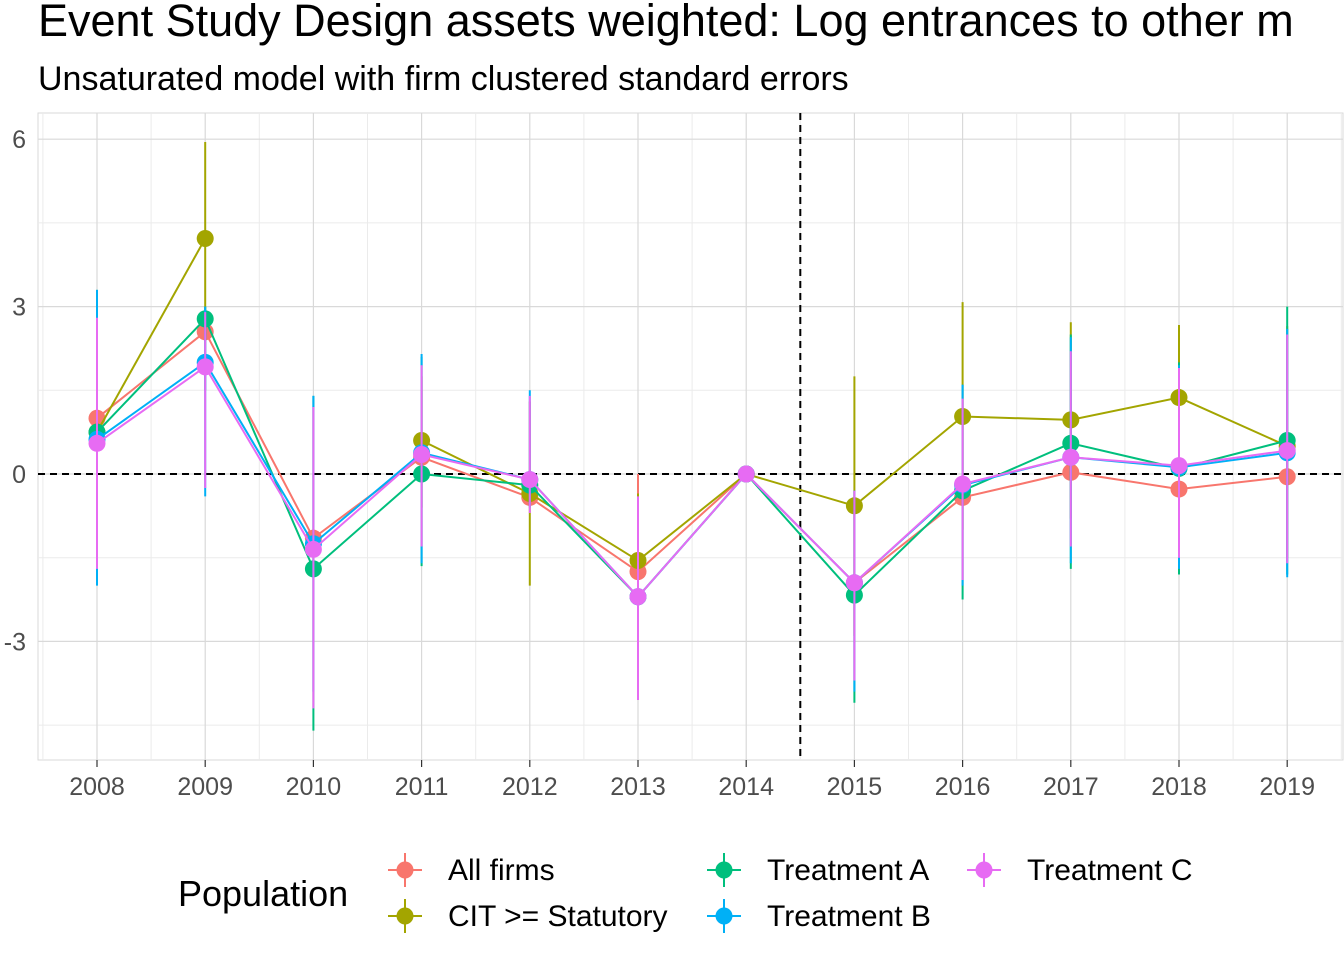 The height and width of the screenshot is (960, 1344). I want to click on x-tick-label: 2019, so click(1287, 787).